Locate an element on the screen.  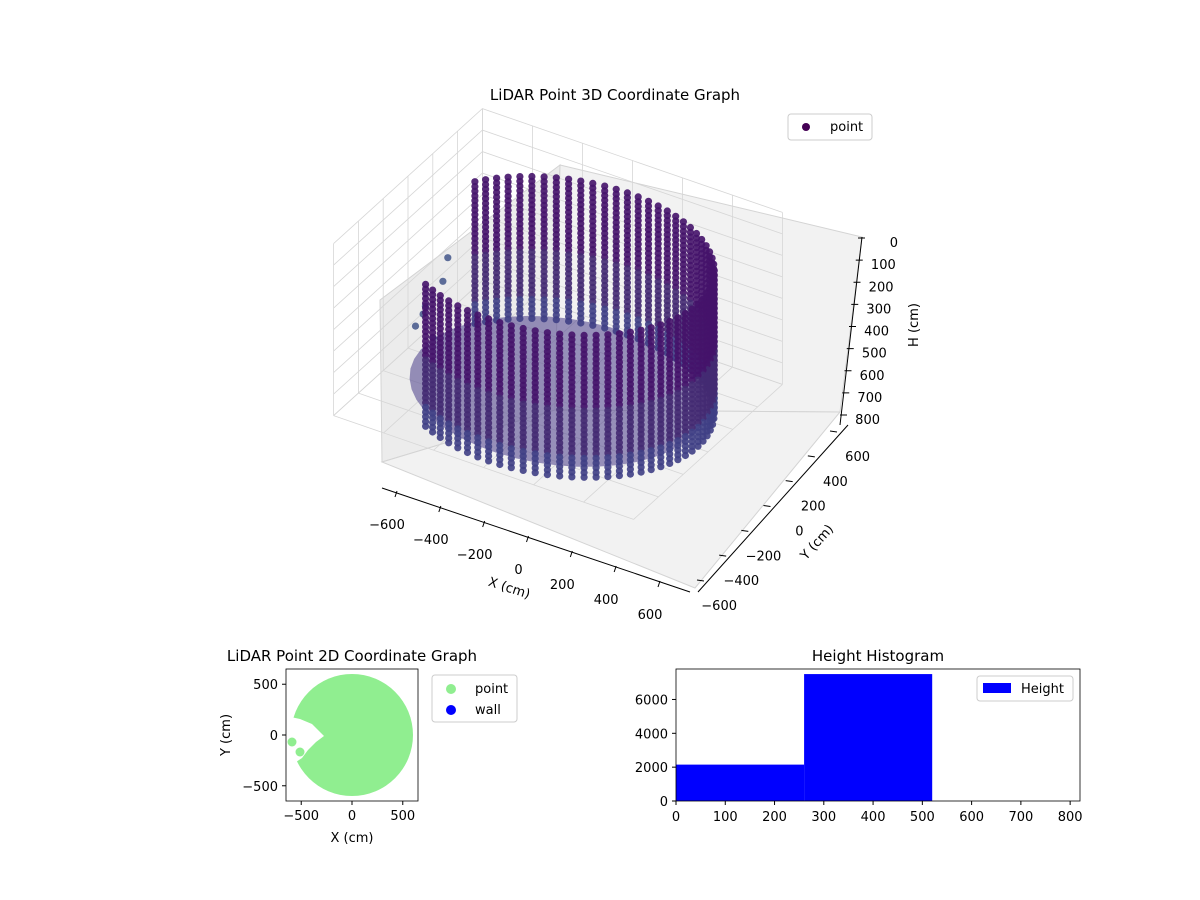
chart3d-y-tick-label: −200 is located at coordinates (764, 556).